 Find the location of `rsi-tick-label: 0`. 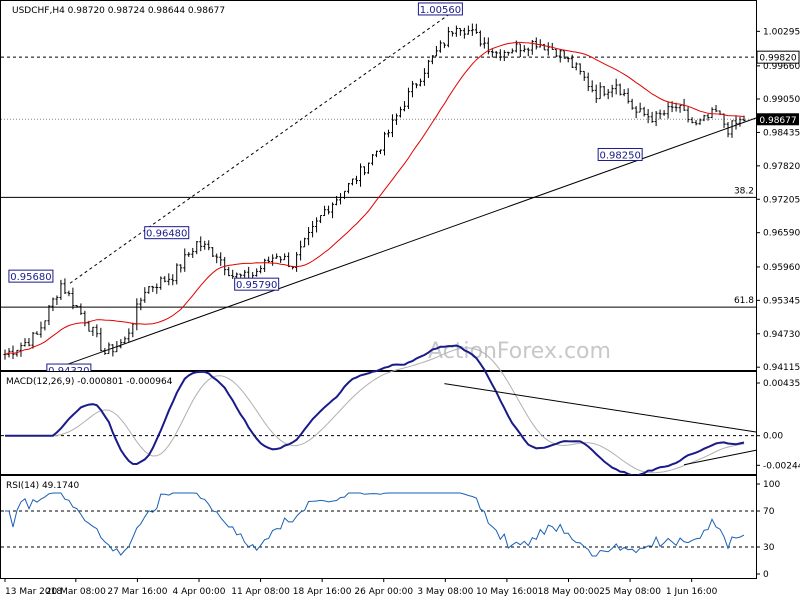

rsi-tick-label: 0 is located at coordinates (766, 575).